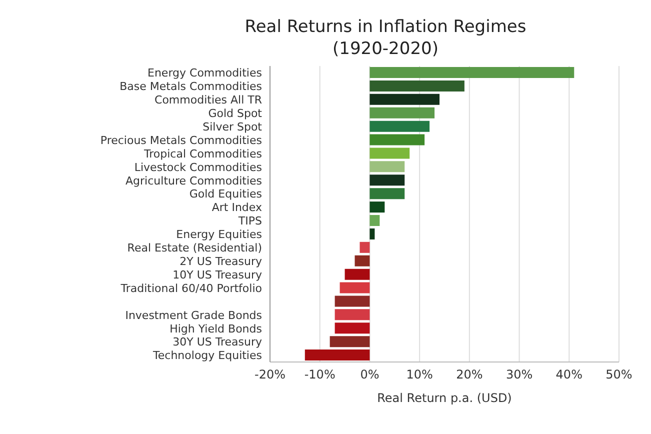 The height and width of the screenshot is (434, 651). Describe the element at coordinates (194, 248) in the screenshot. I see `y-tick-label: Real Estate (Residential)` at that location.